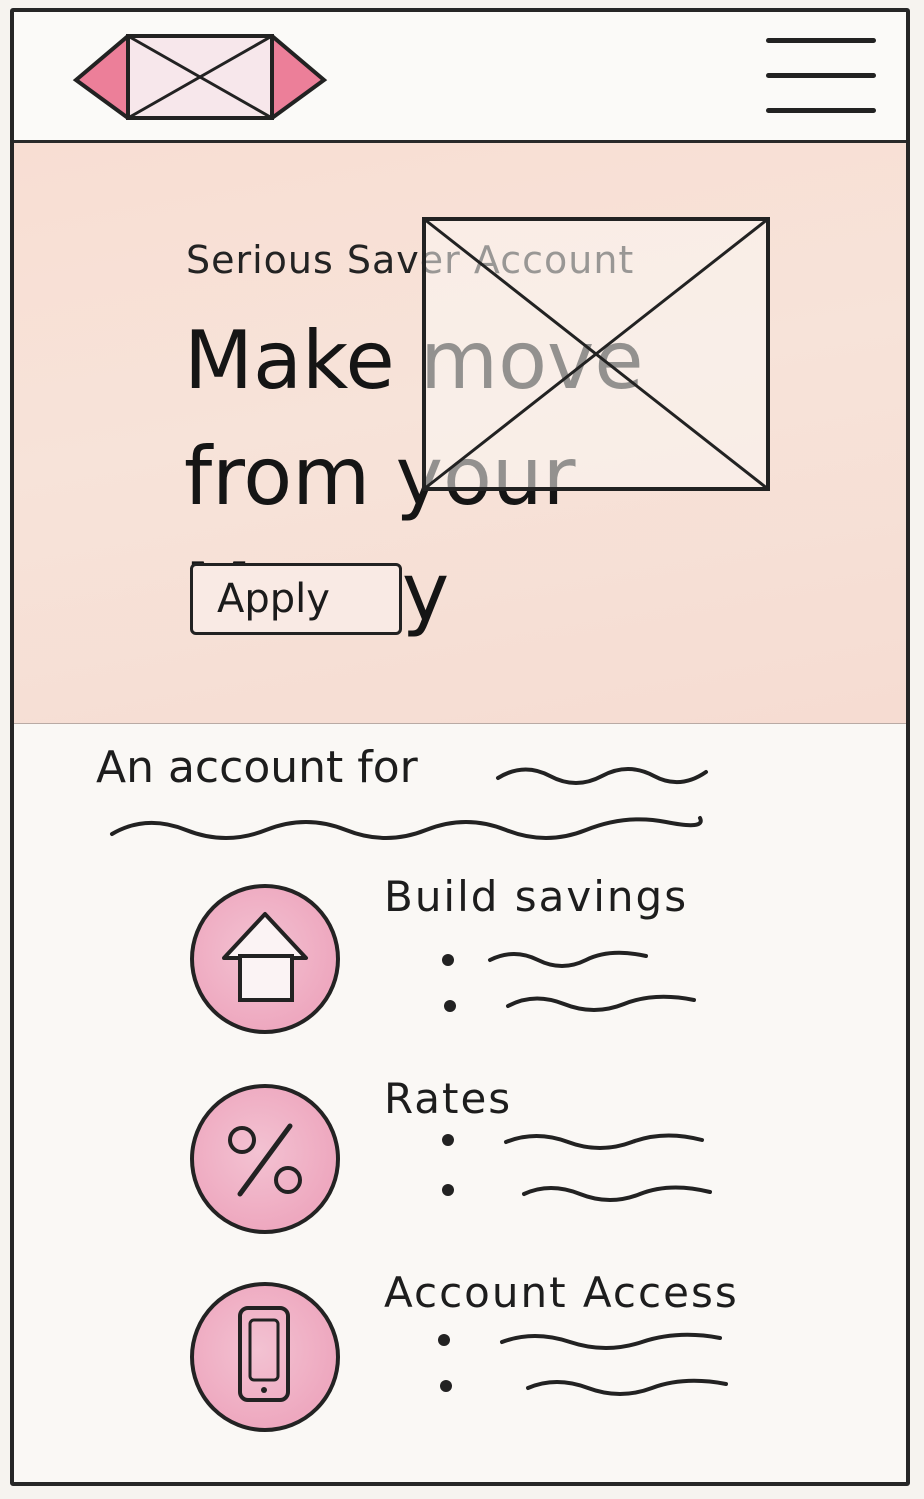  Describe the element at coordinates (265, 1159) in the screenshot. I see `percent-icon` at that location.